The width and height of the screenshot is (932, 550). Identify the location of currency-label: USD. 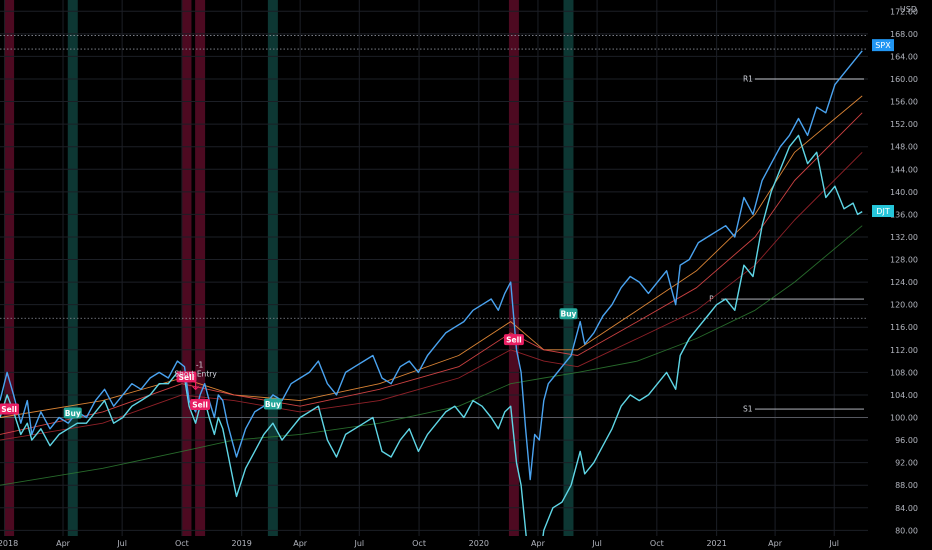
(908, 9).